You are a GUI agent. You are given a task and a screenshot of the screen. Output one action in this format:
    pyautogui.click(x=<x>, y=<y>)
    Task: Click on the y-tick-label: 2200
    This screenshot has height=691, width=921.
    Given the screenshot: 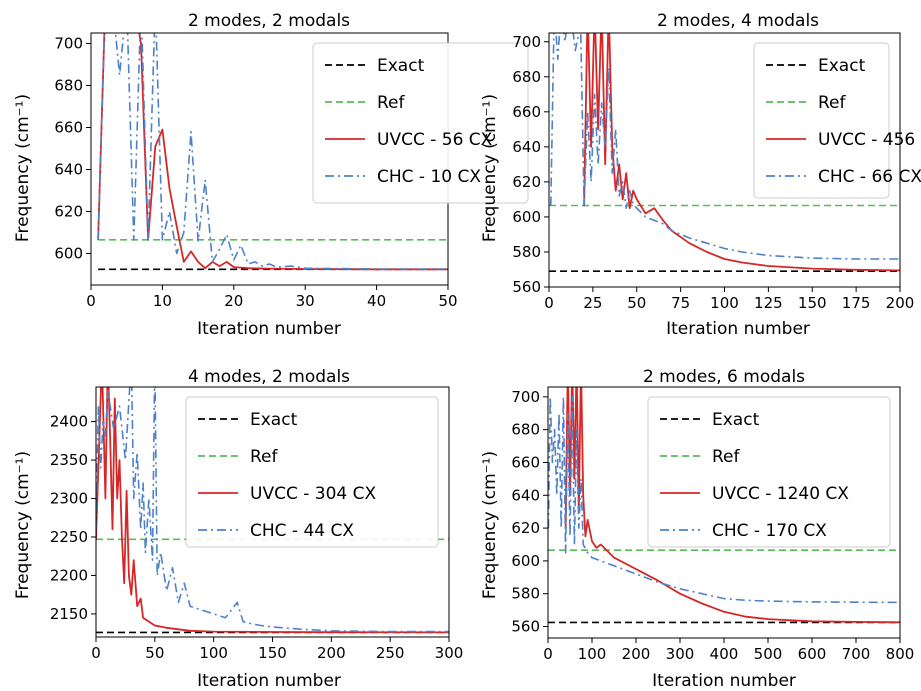 What is the action you would take?
    pyautogui.click(x=69, y=575)
    